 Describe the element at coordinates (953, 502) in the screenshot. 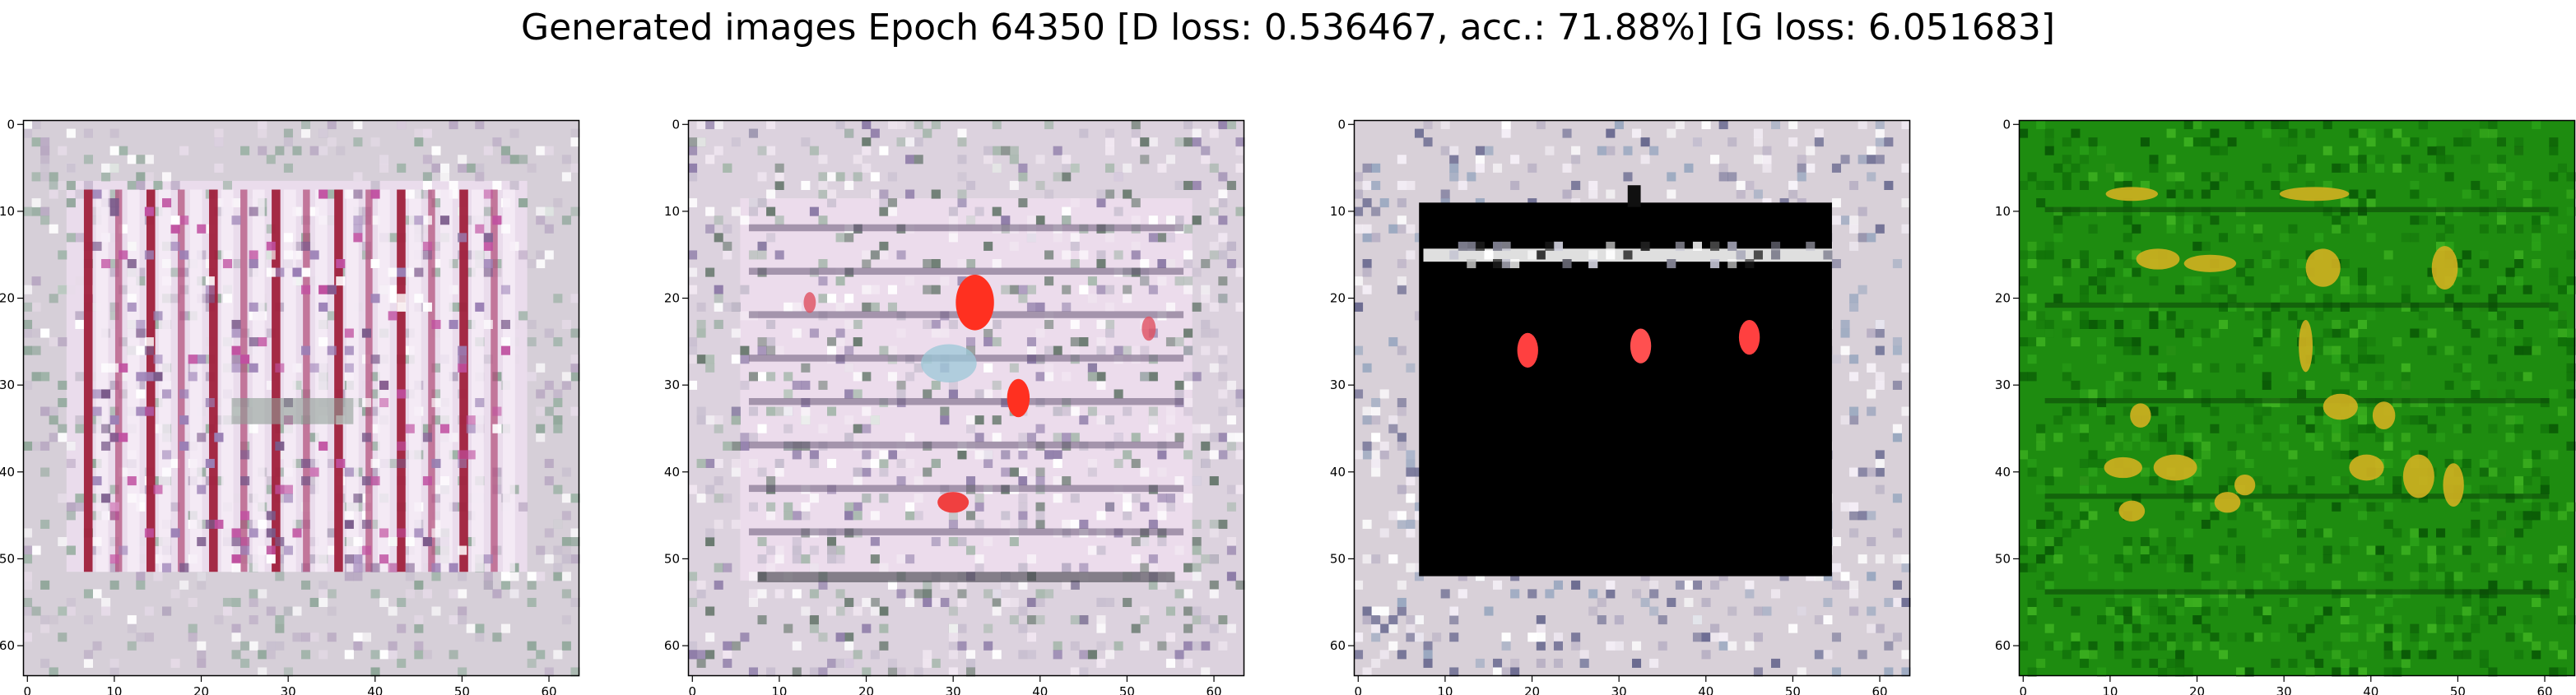

I see `red-blob-bottom` at that location.